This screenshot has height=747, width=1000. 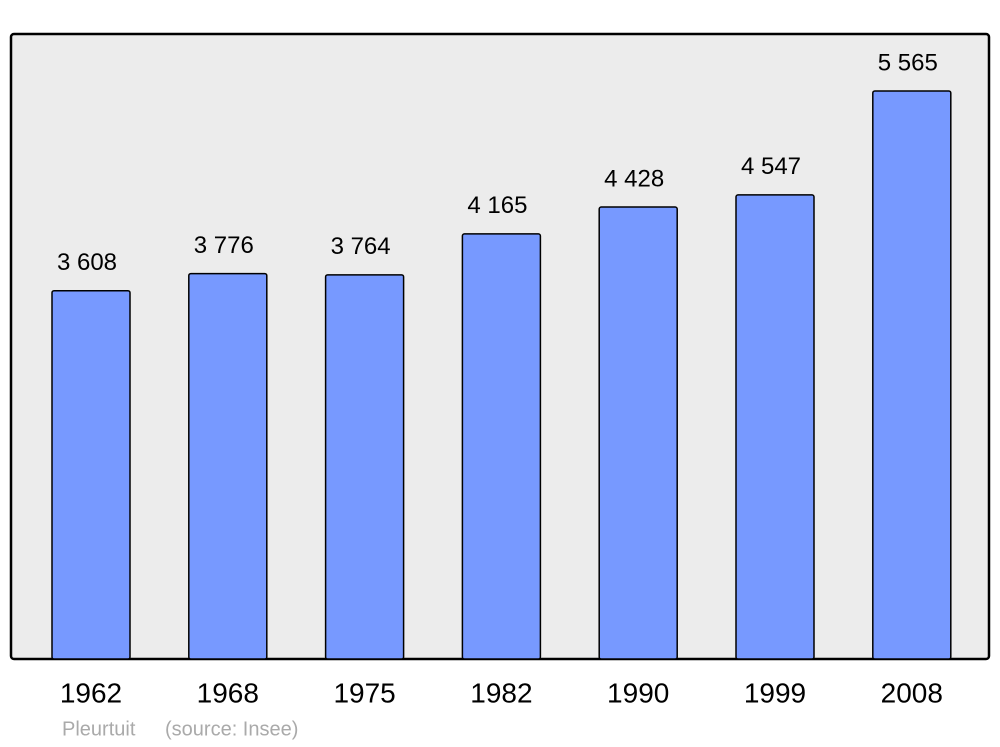 What do you see at coordinates (91, 692) in the screenshot?
I see `x-tick-label: 1962` at bounding box center [91, 692].